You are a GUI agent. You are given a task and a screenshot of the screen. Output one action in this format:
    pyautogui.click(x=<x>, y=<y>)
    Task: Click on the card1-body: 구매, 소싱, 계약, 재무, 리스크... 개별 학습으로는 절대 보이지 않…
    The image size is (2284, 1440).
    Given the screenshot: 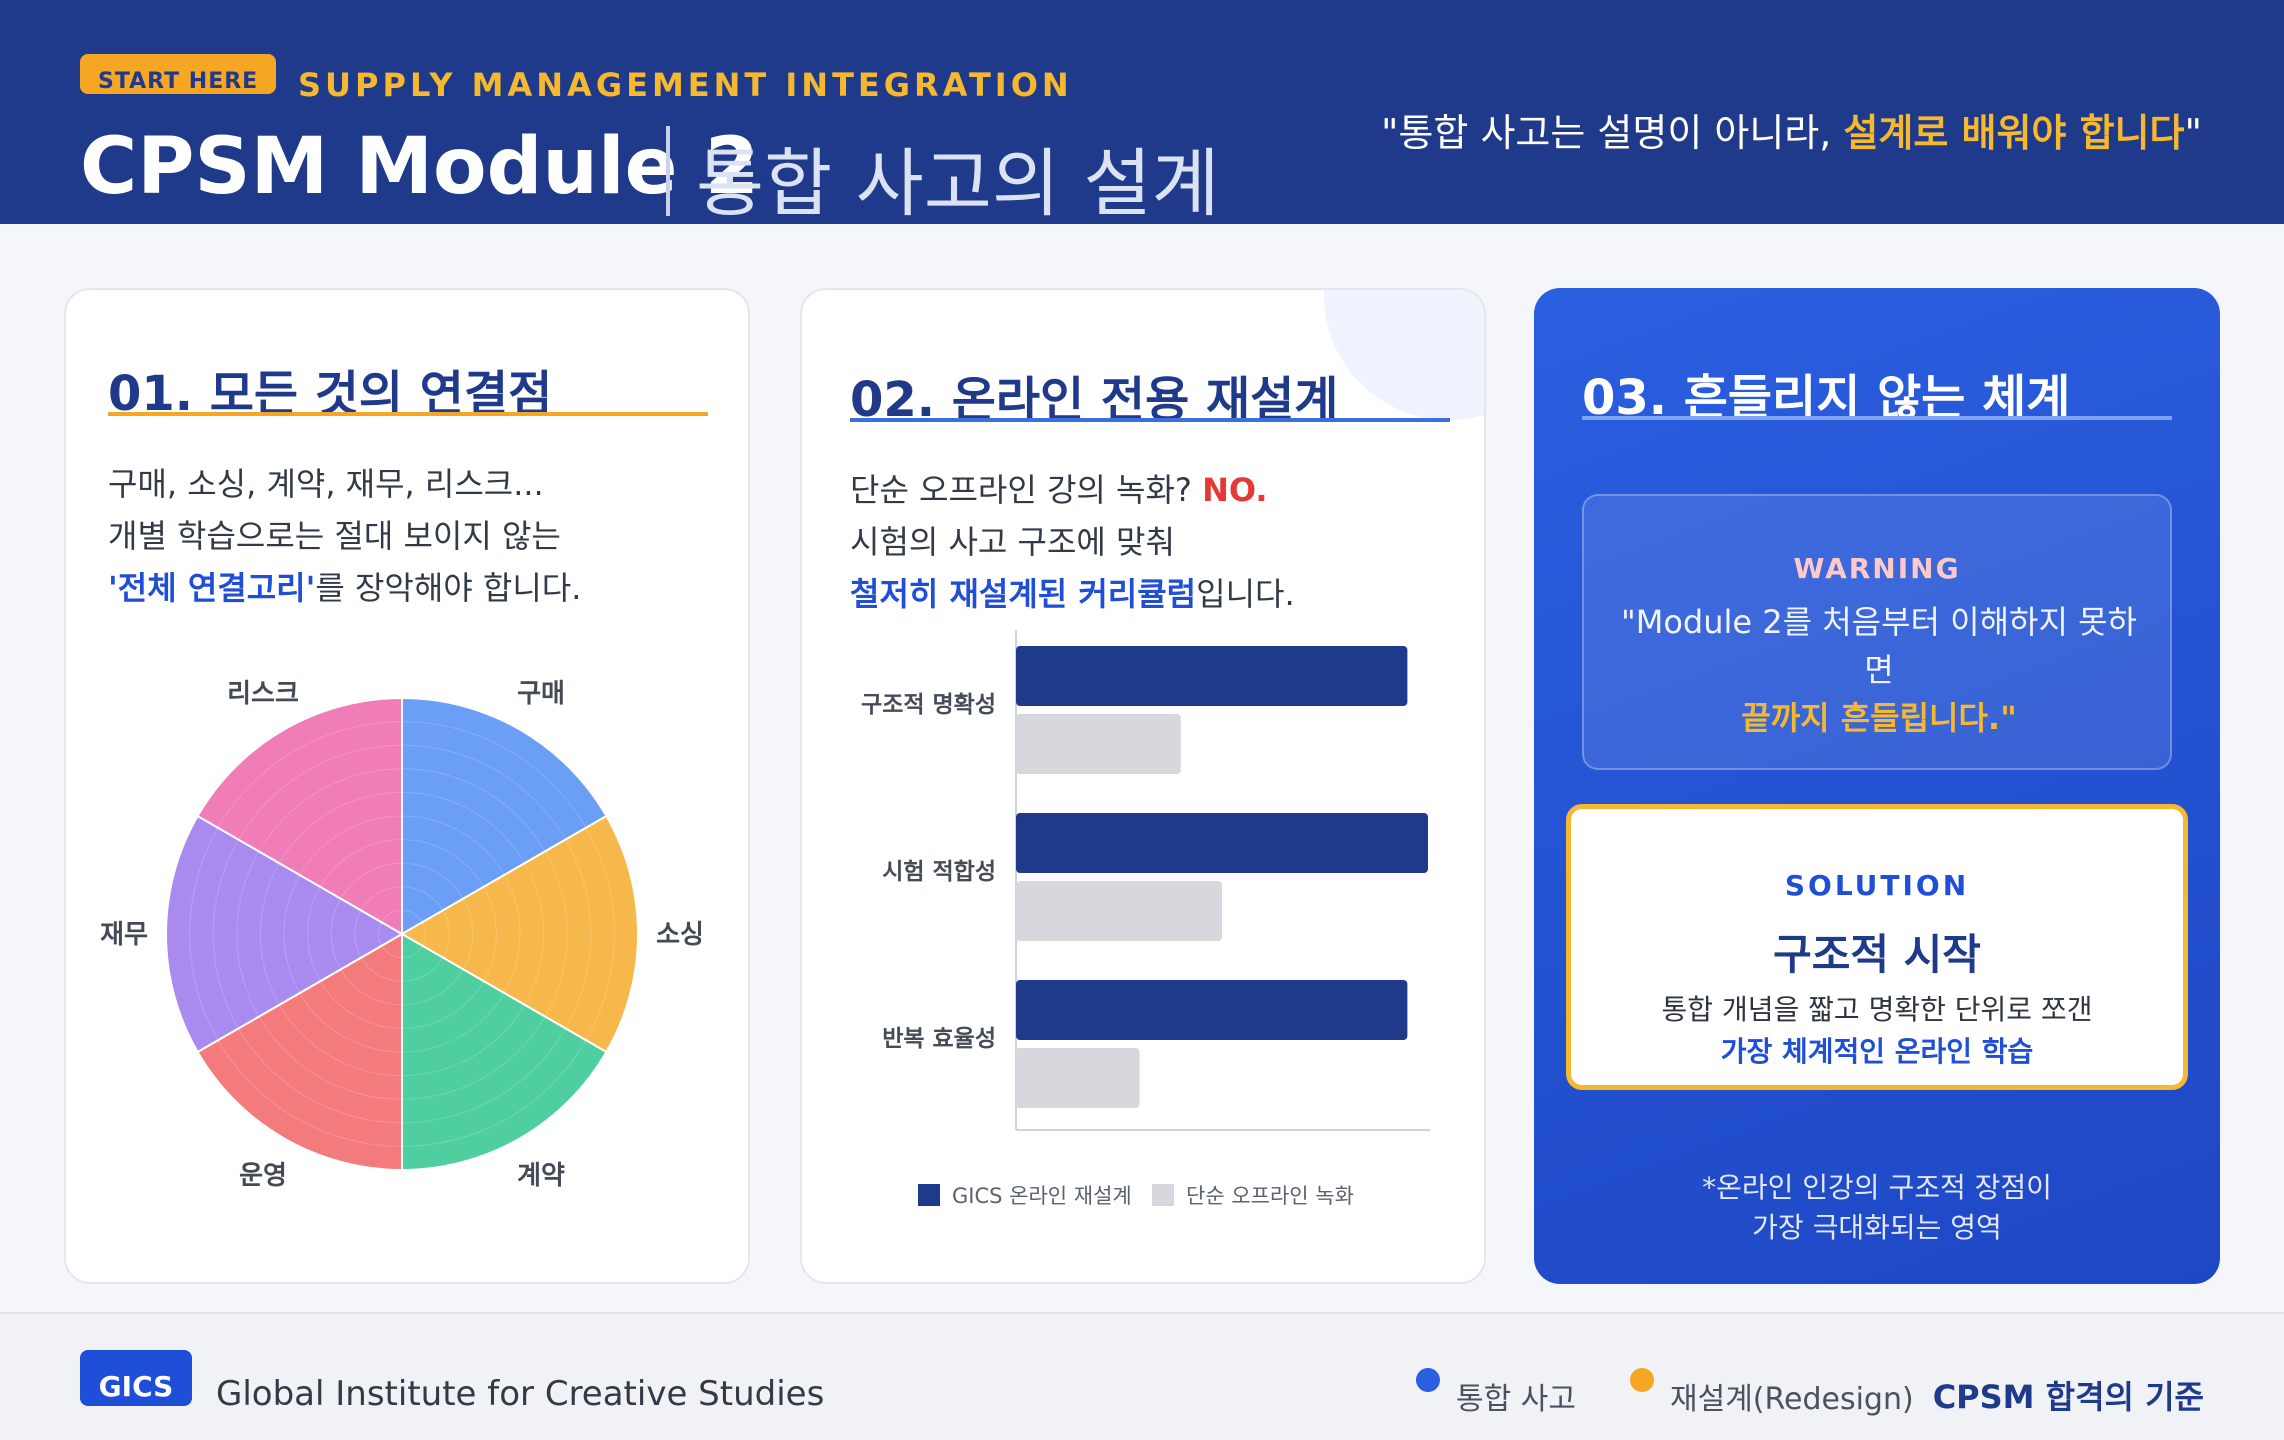 What is the action you would take?
    pyautogui.click(x=418, y=536)
    